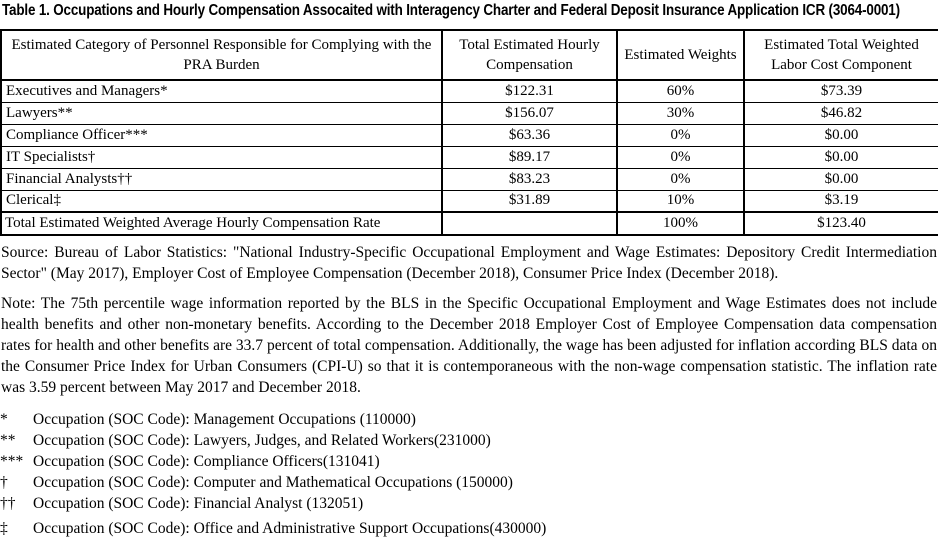 The image size is (938, 539). I want to click on footnote-marker: ***, so click(12, 461).